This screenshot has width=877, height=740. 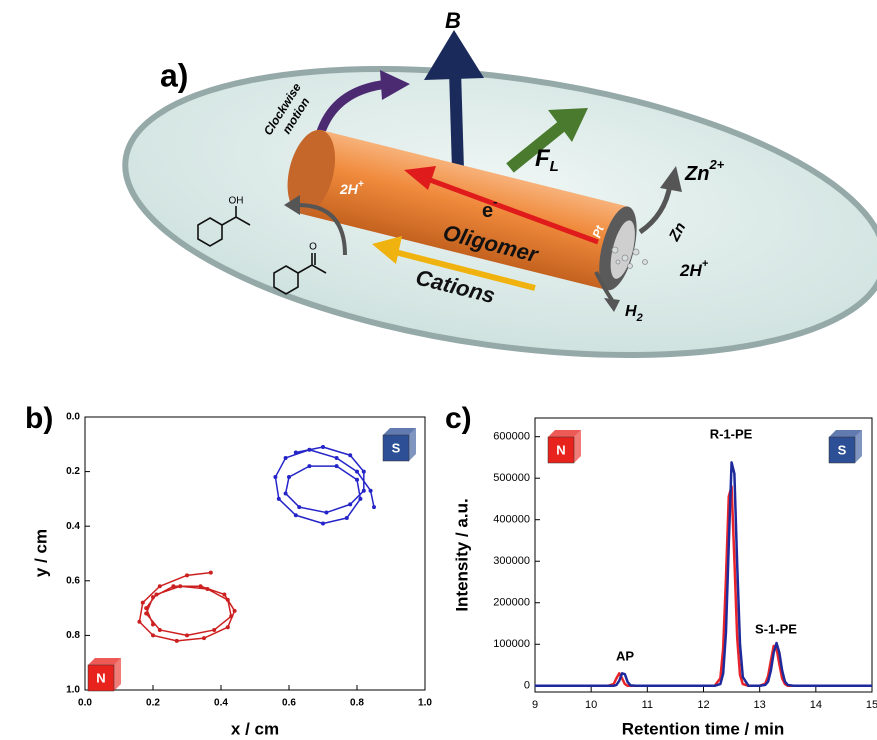 What do you see at coordinates (153, 703) in the screenshot?
I see `x-tick-label: 0.2` at bounding box center [153, 703].